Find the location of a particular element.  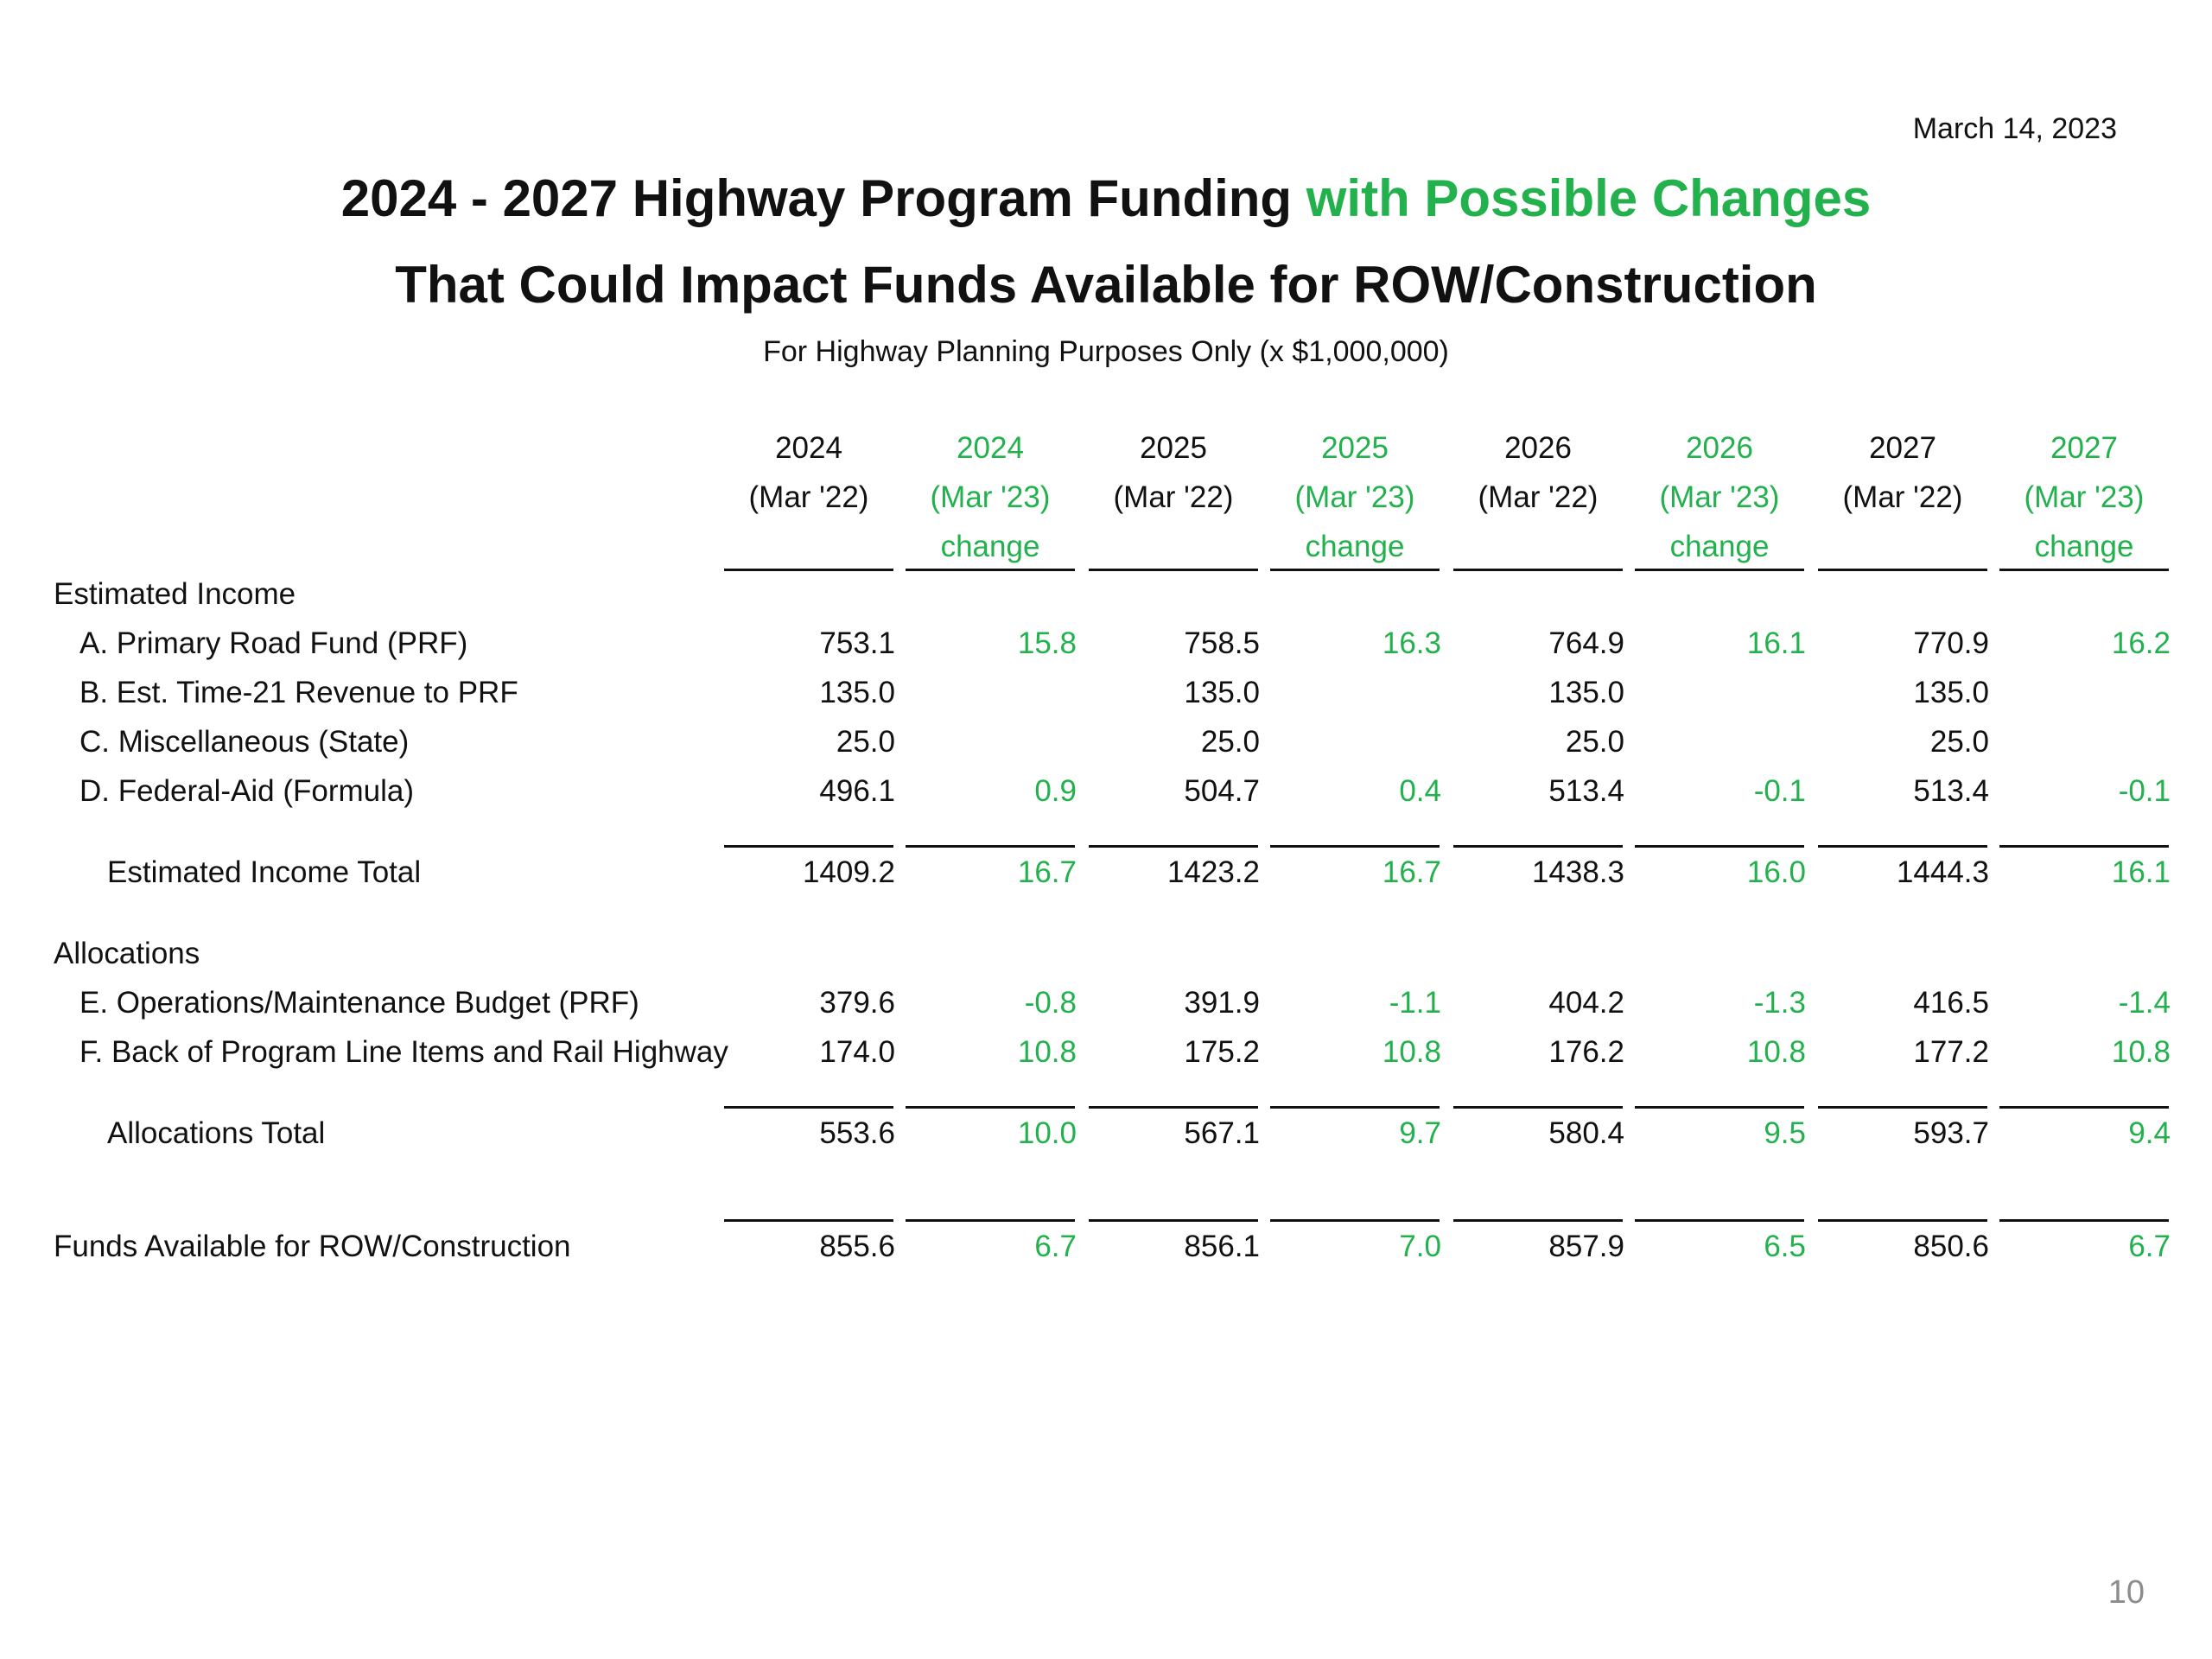

table-cell-value: 758.5 is located at coordinates (1222, 643).